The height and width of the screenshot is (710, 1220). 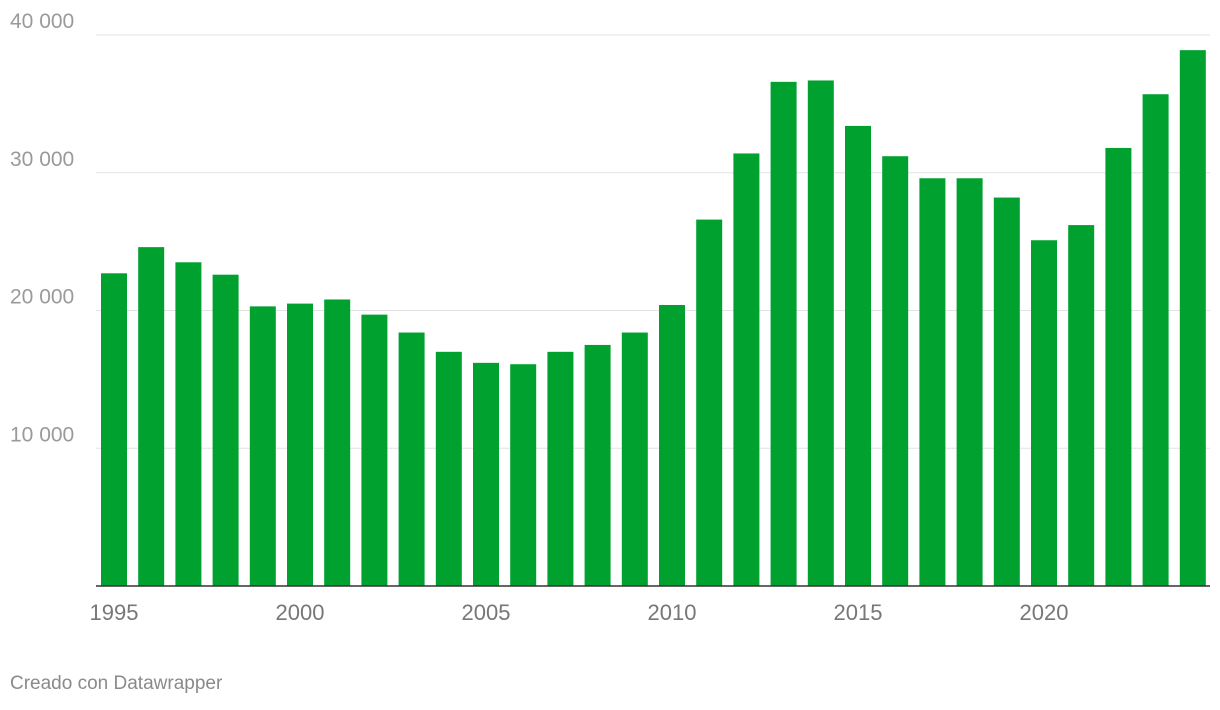 I want to click on bar-2023, so click(x=1155, y=340).